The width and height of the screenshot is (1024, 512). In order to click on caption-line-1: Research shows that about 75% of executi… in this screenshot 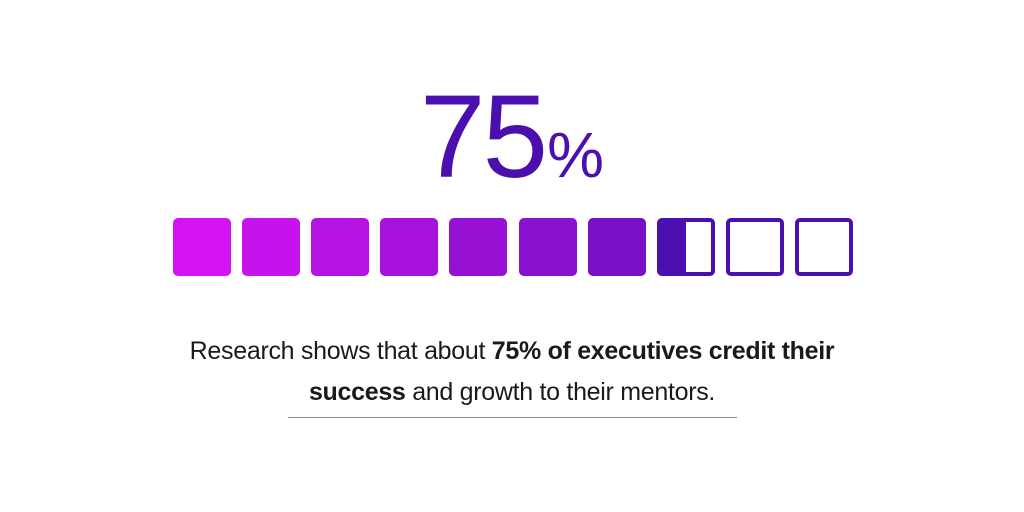, I will do `click(512, 351)`.